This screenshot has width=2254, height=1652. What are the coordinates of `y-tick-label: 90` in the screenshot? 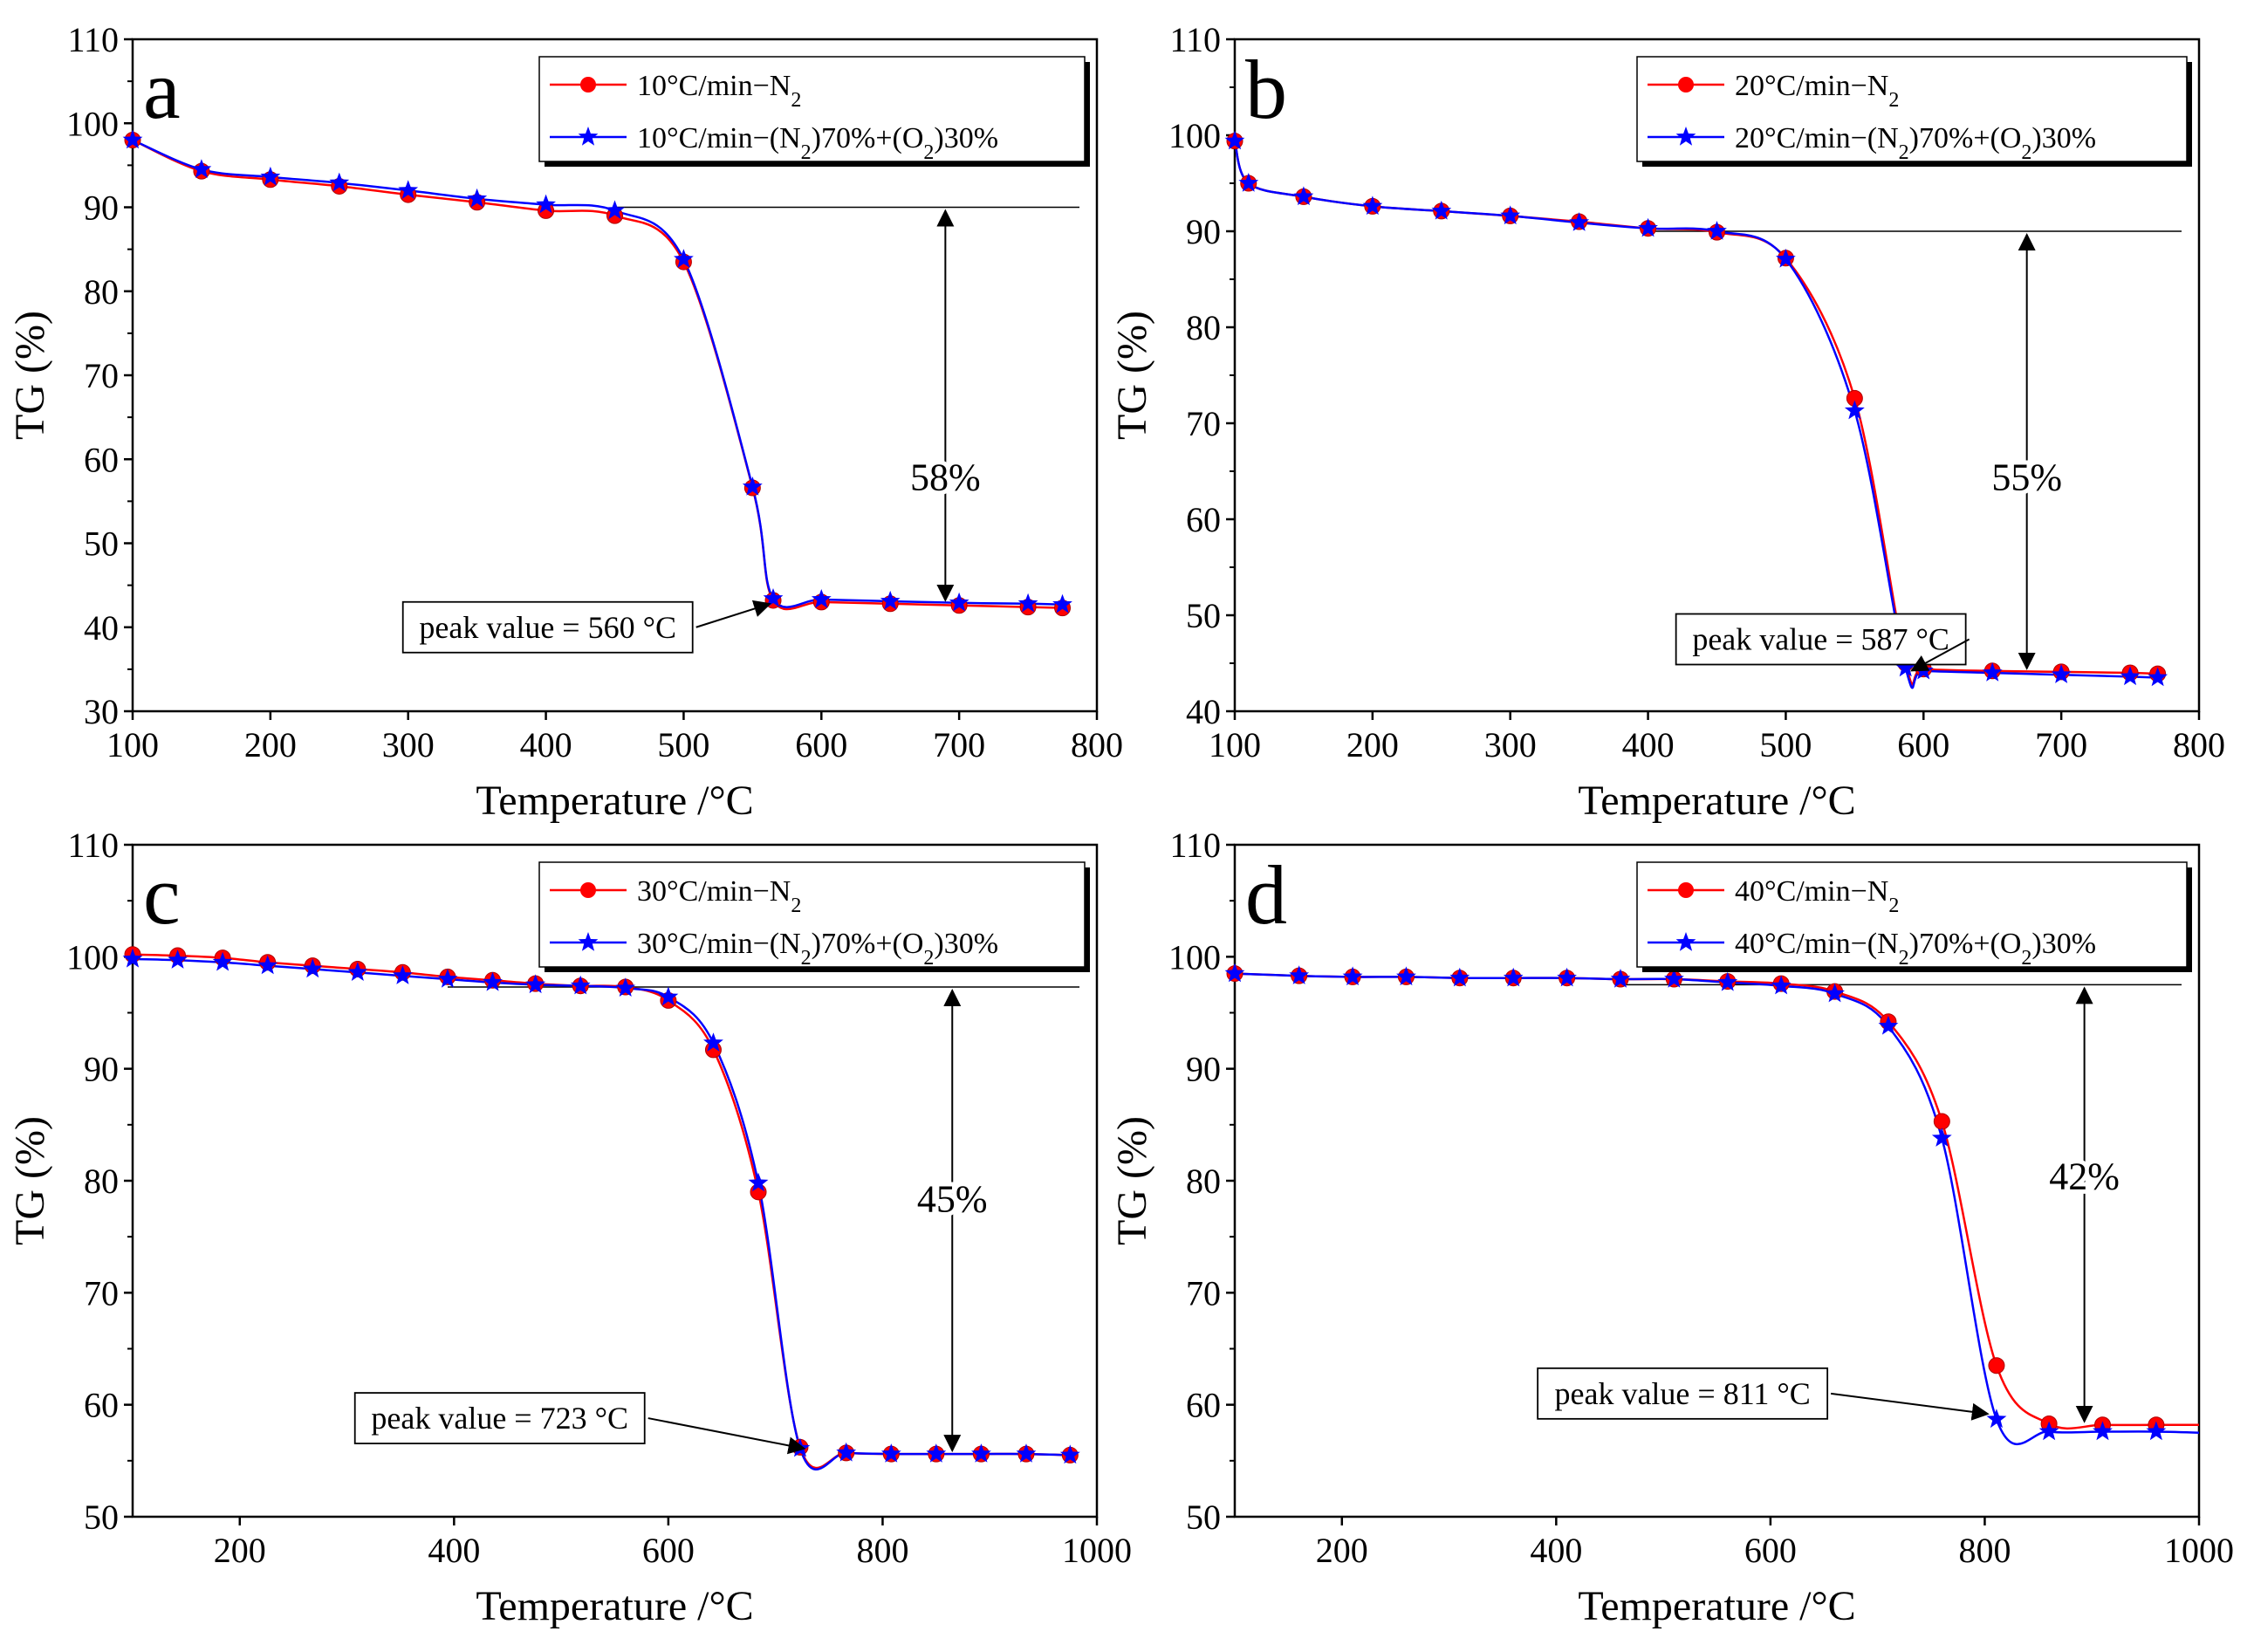 It's located at (1204, 1069).